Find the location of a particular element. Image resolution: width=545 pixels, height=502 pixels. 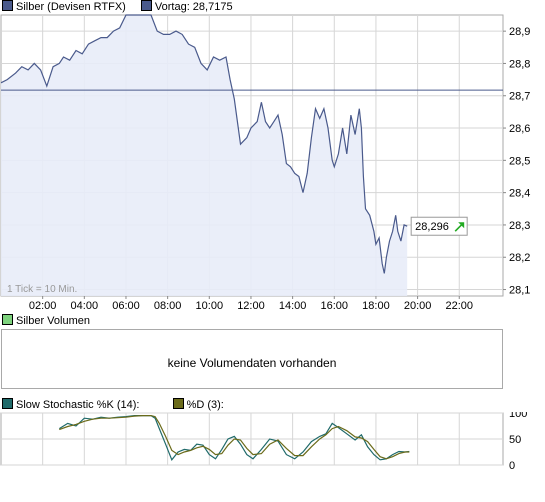

legend-prev-label: Vortag: 28,7175 is located at coordinates (193, 7).